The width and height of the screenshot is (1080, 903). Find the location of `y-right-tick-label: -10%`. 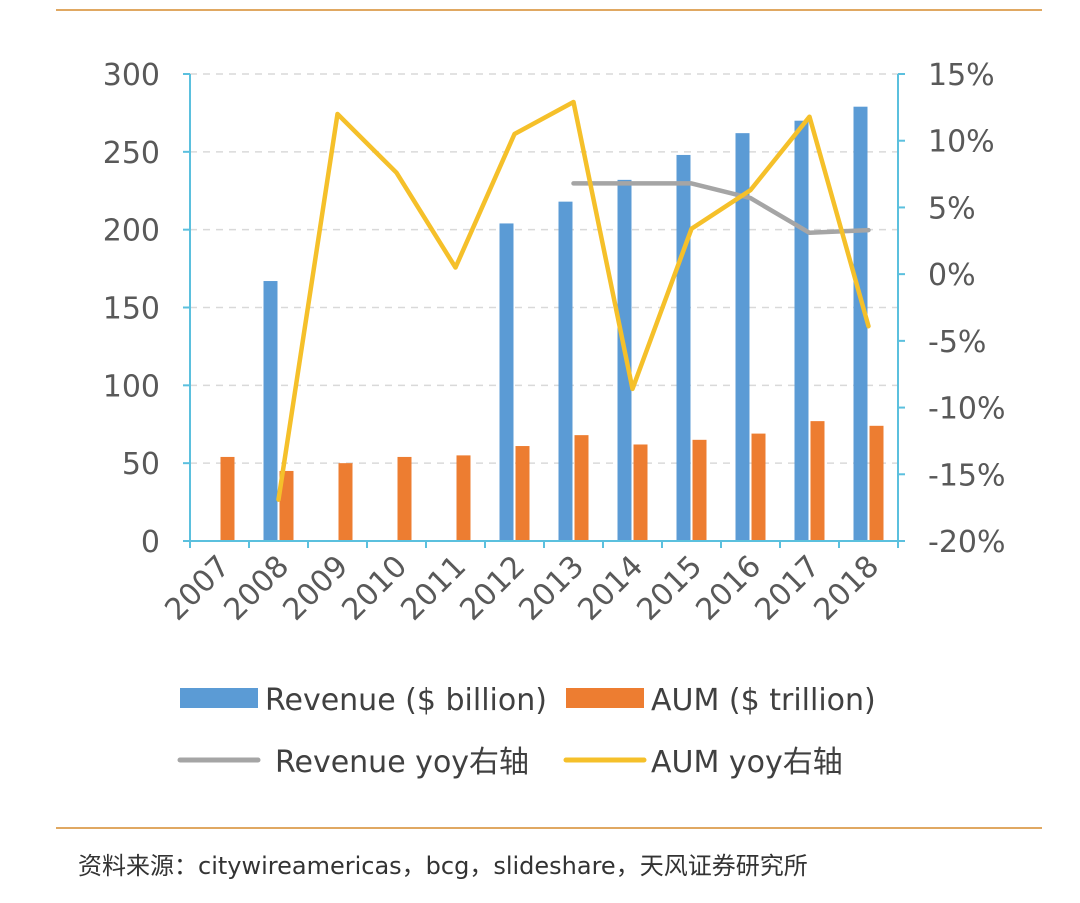

y-right-tick-label: -10% is located at coordinates (967, 409).